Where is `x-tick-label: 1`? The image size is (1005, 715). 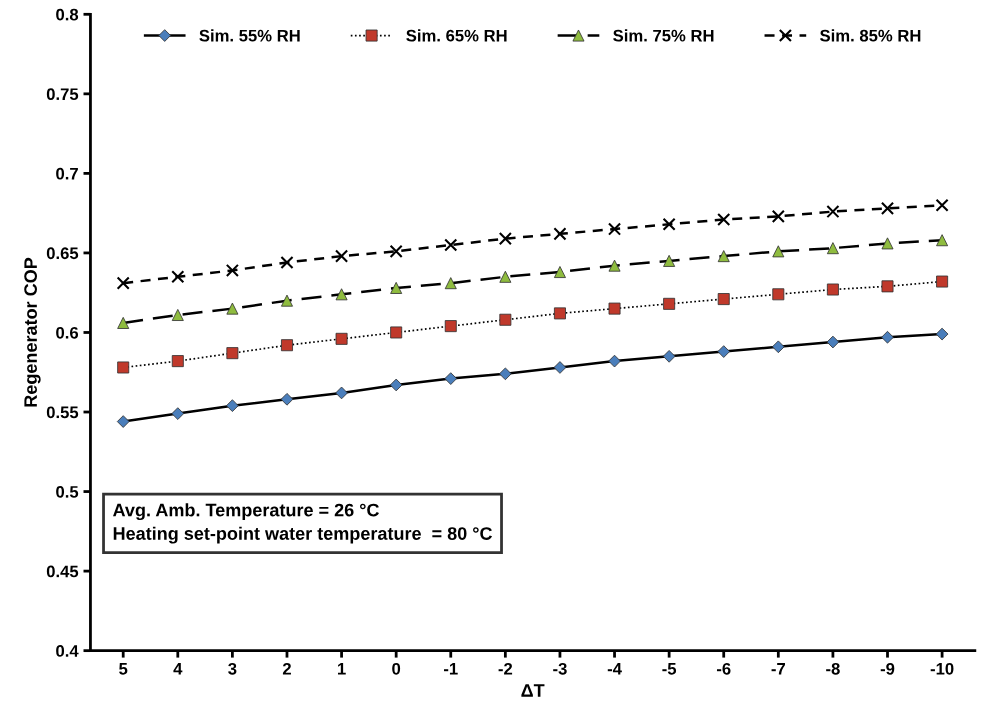 x-tick-label: 1 is located at coordinates (341, 669).